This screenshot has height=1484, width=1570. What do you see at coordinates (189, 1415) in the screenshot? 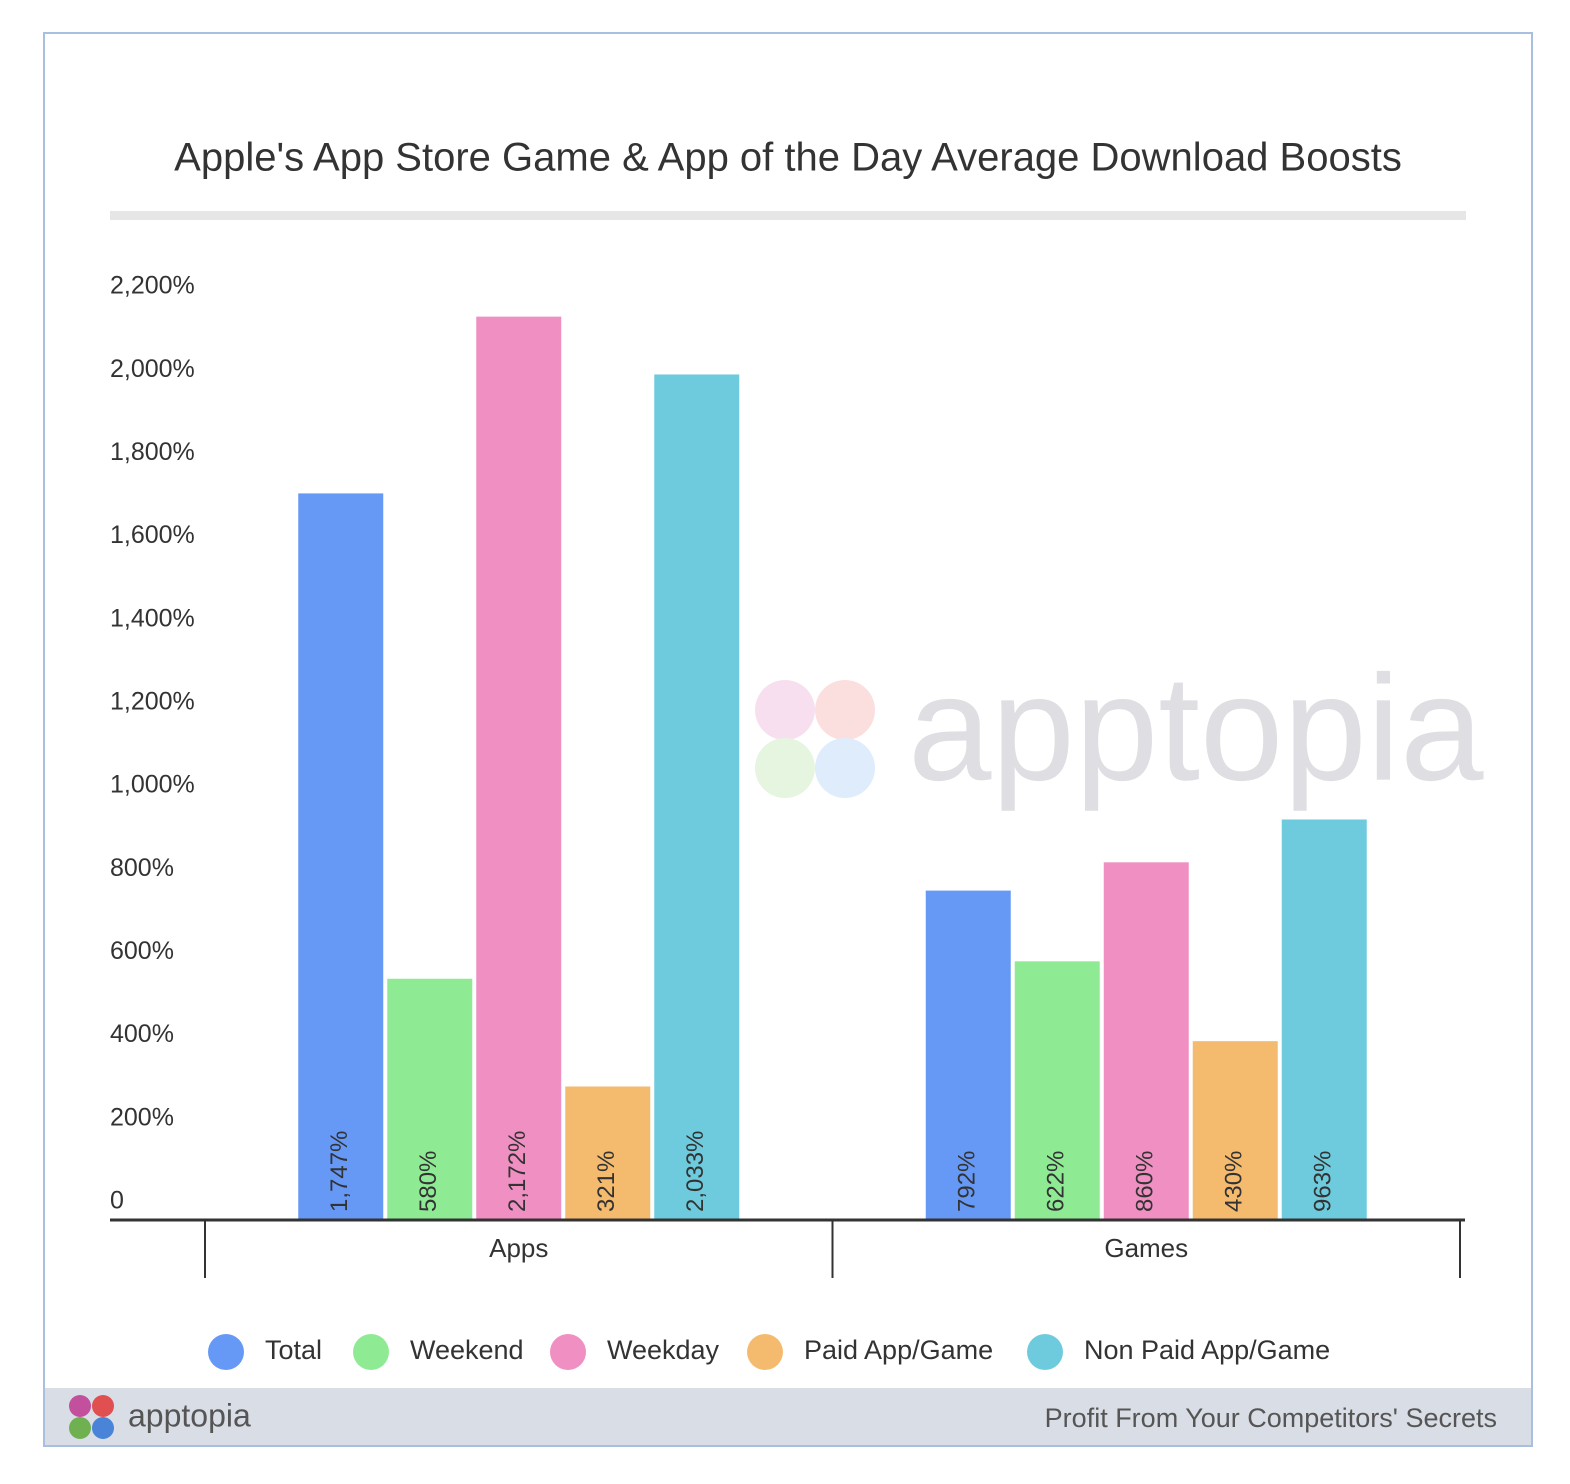
I see `footer-brand: apptopia` at bounding box center [189, 1415].